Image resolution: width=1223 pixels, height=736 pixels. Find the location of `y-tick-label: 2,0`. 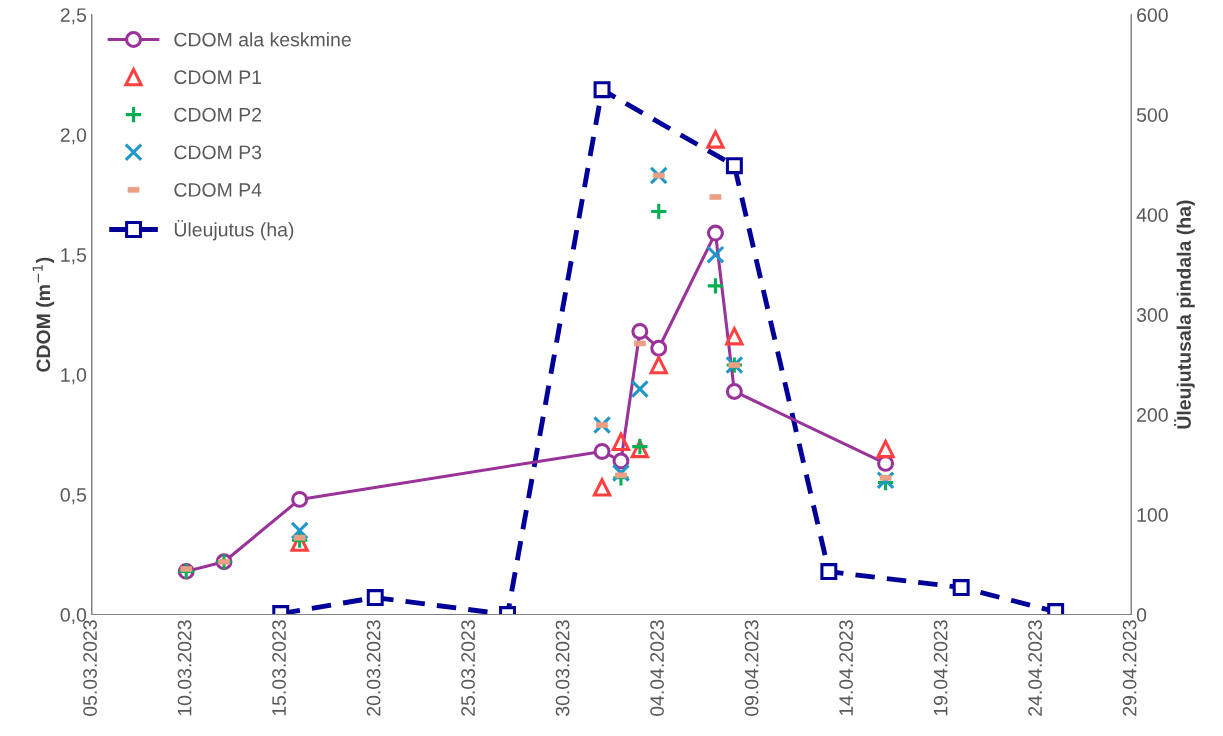

y-tick-label: 2,0 is located at coordinates (73, 136).